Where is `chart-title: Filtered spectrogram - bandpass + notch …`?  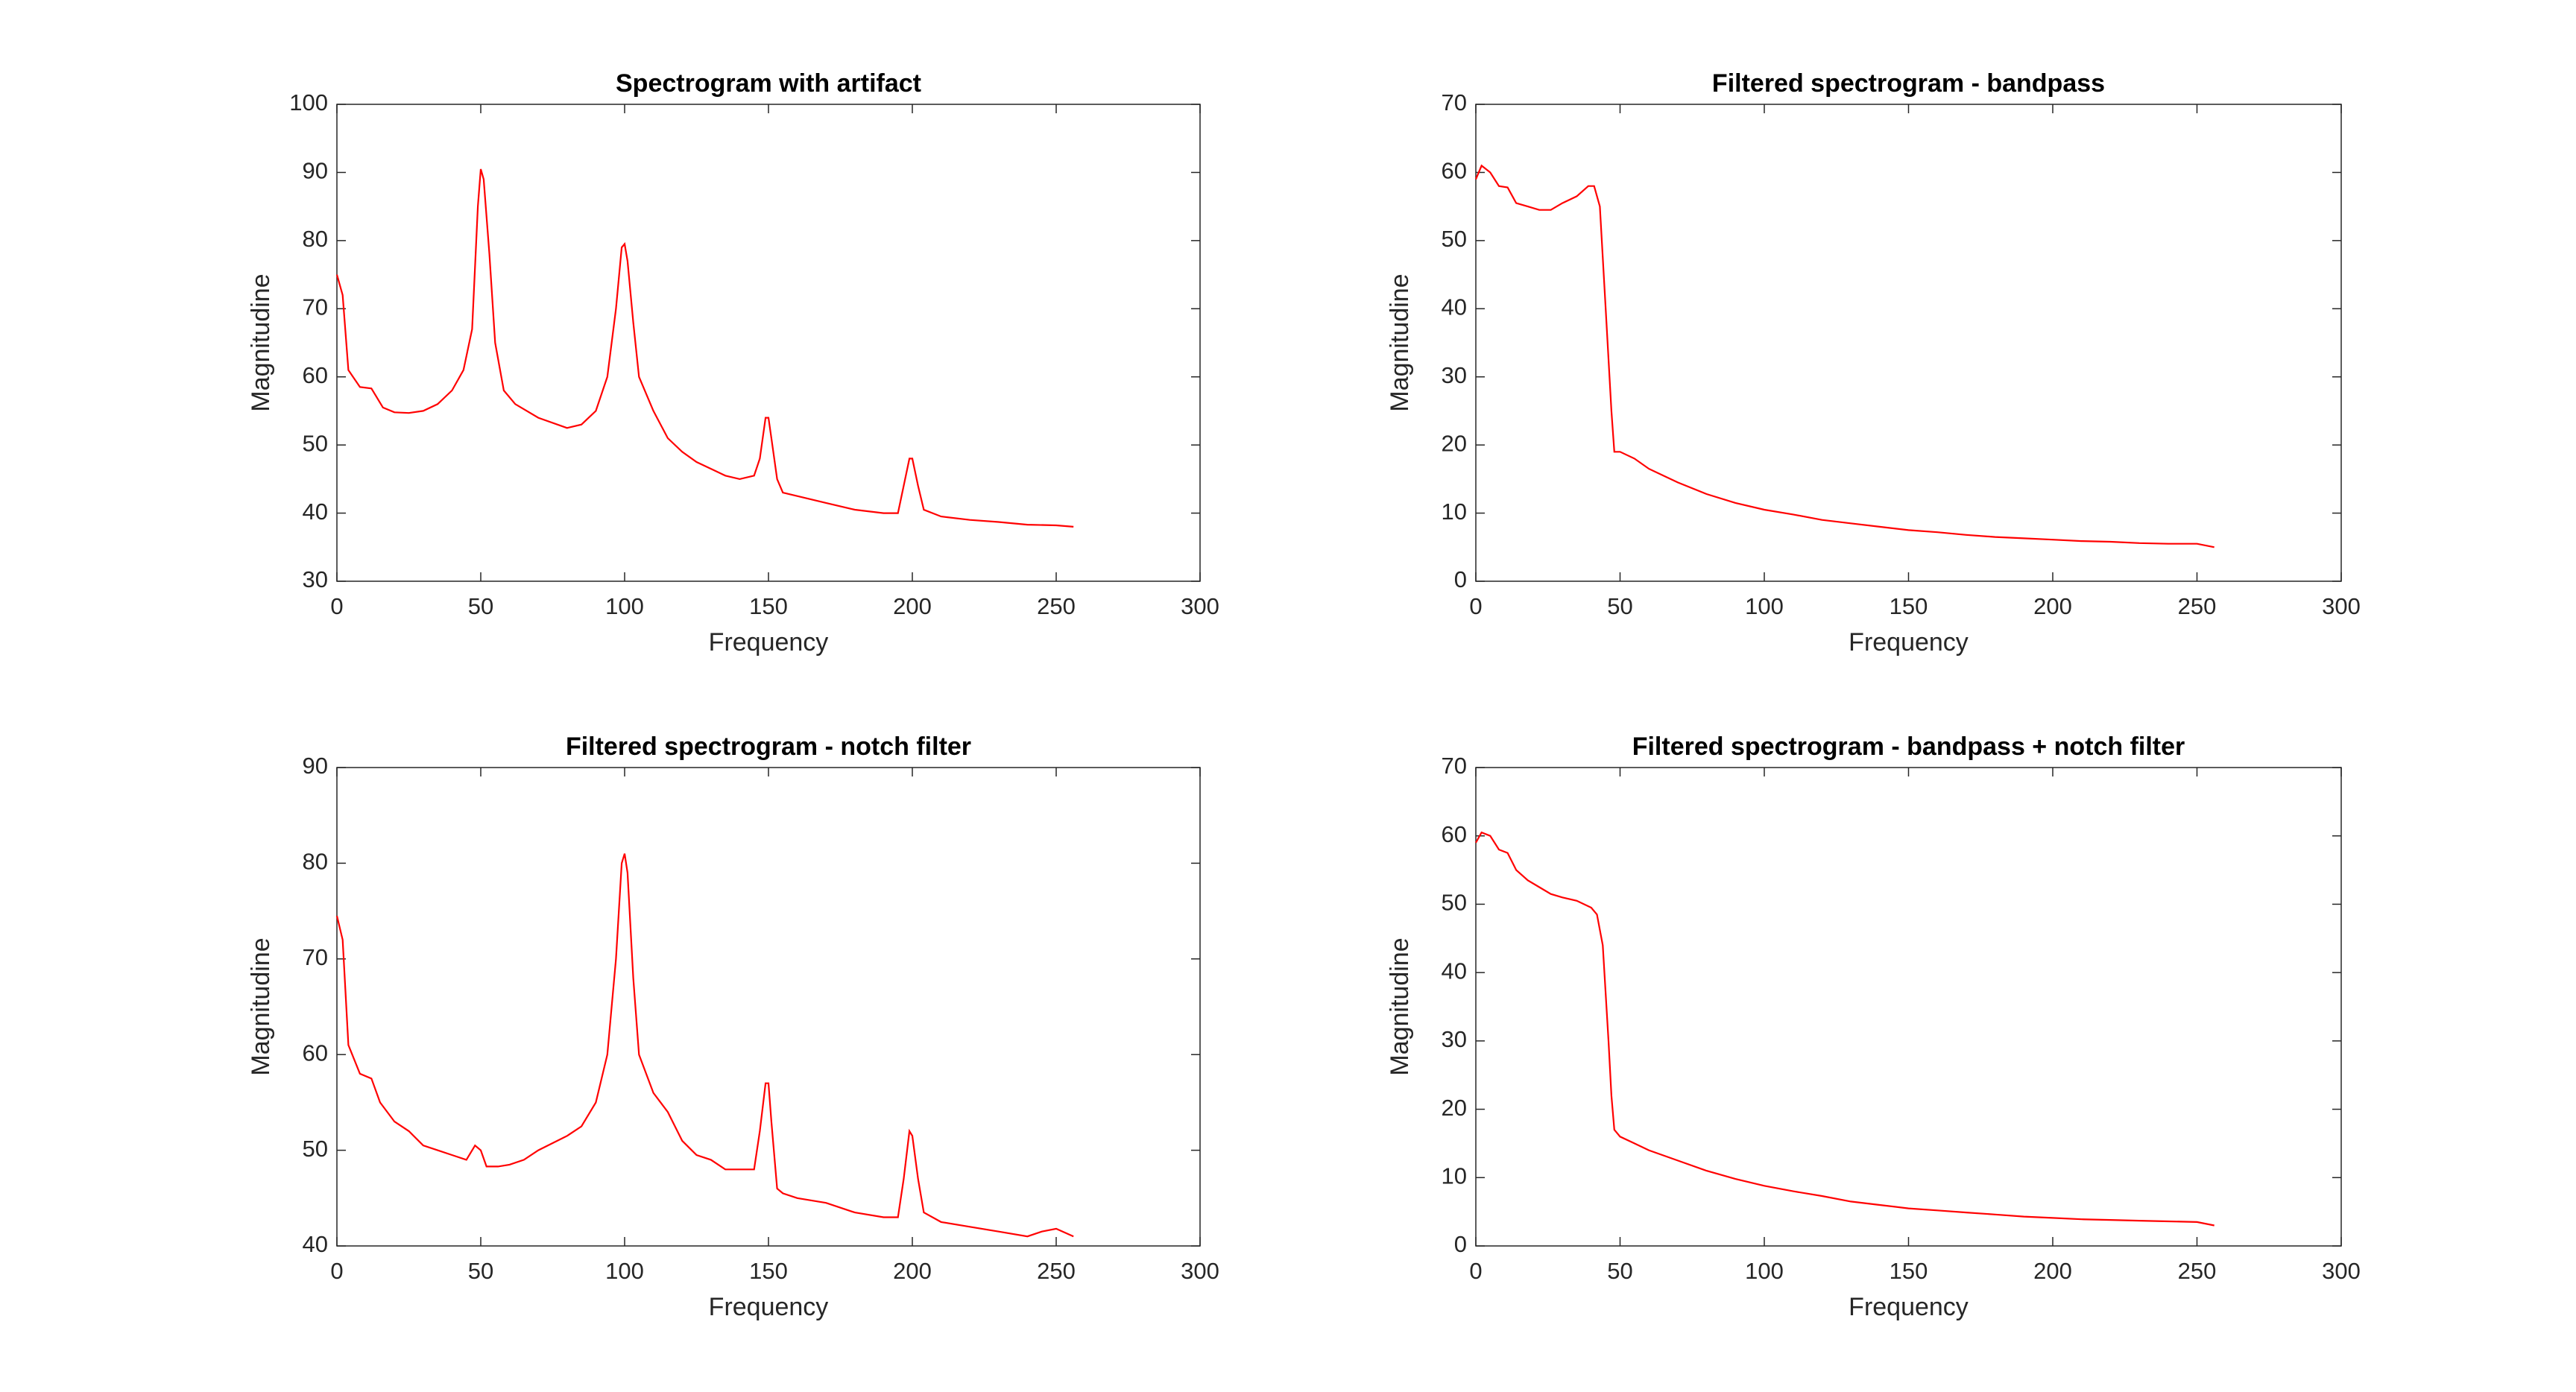 chart-title: Filtered spectrogram - bandpass + notch … is located at coordinates (1908, 747).